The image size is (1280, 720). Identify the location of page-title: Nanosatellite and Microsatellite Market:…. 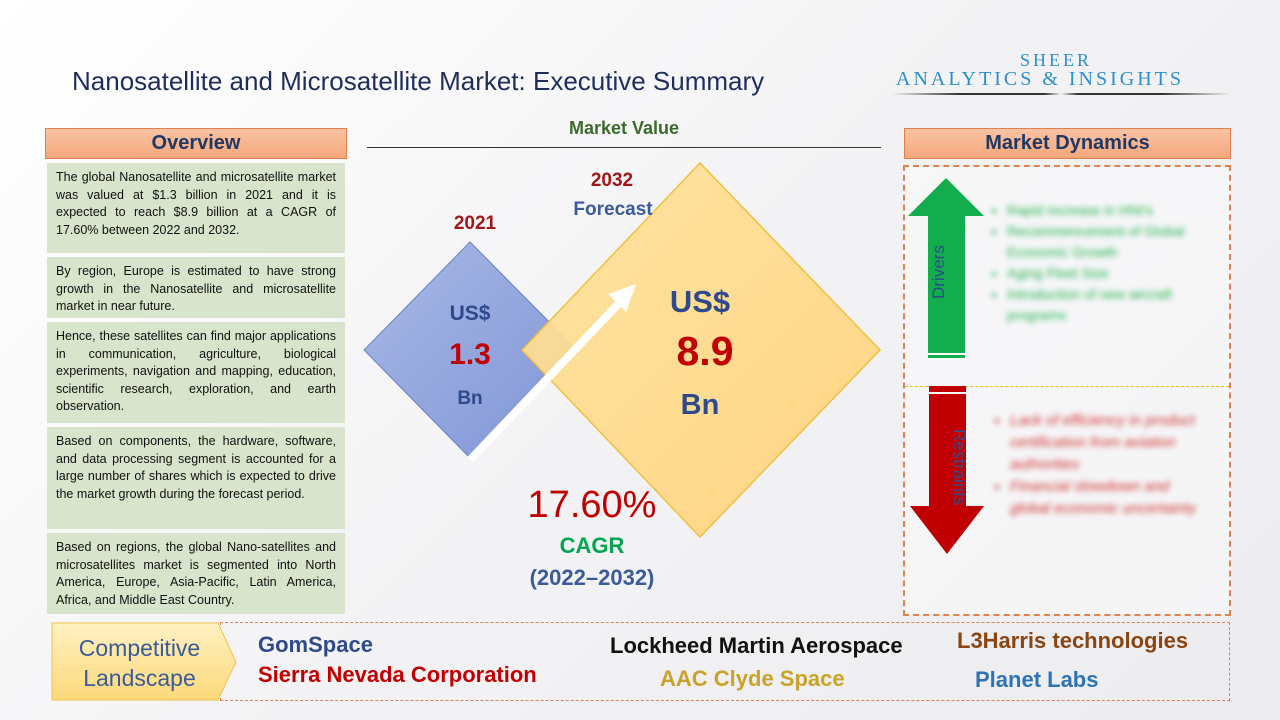
(418, 81).